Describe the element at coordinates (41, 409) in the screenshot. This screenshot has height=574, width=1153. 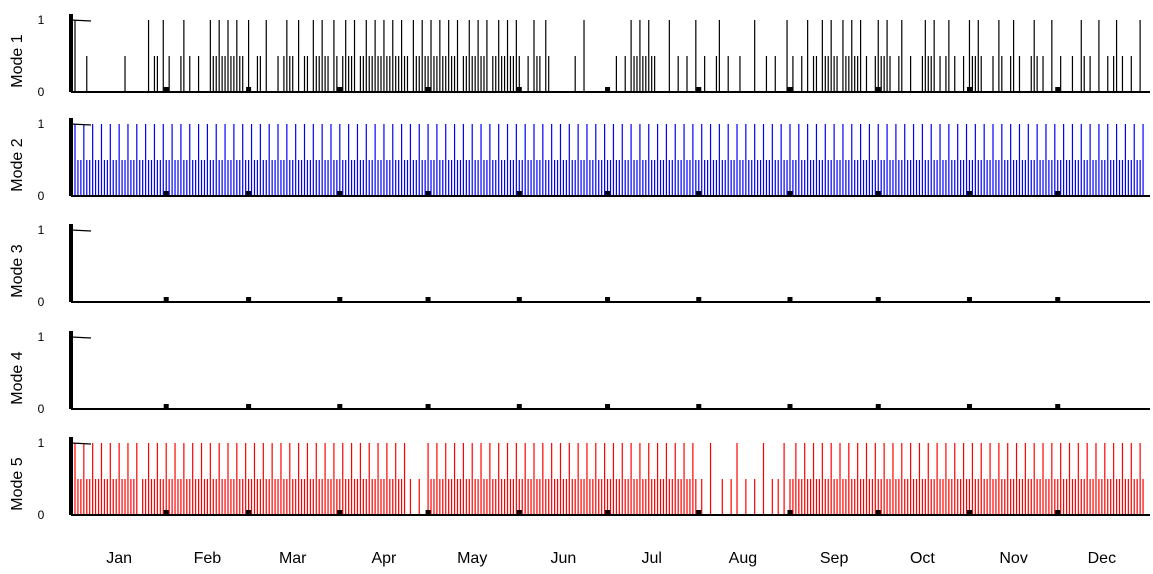
I see `panel-4-ytick-0: 0` at that location.